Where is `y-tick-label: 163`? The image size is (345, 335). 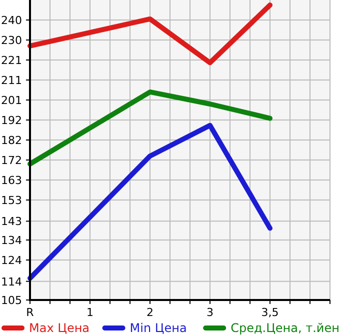
y-tick-label: 163 is located at coordinates (11, 180).